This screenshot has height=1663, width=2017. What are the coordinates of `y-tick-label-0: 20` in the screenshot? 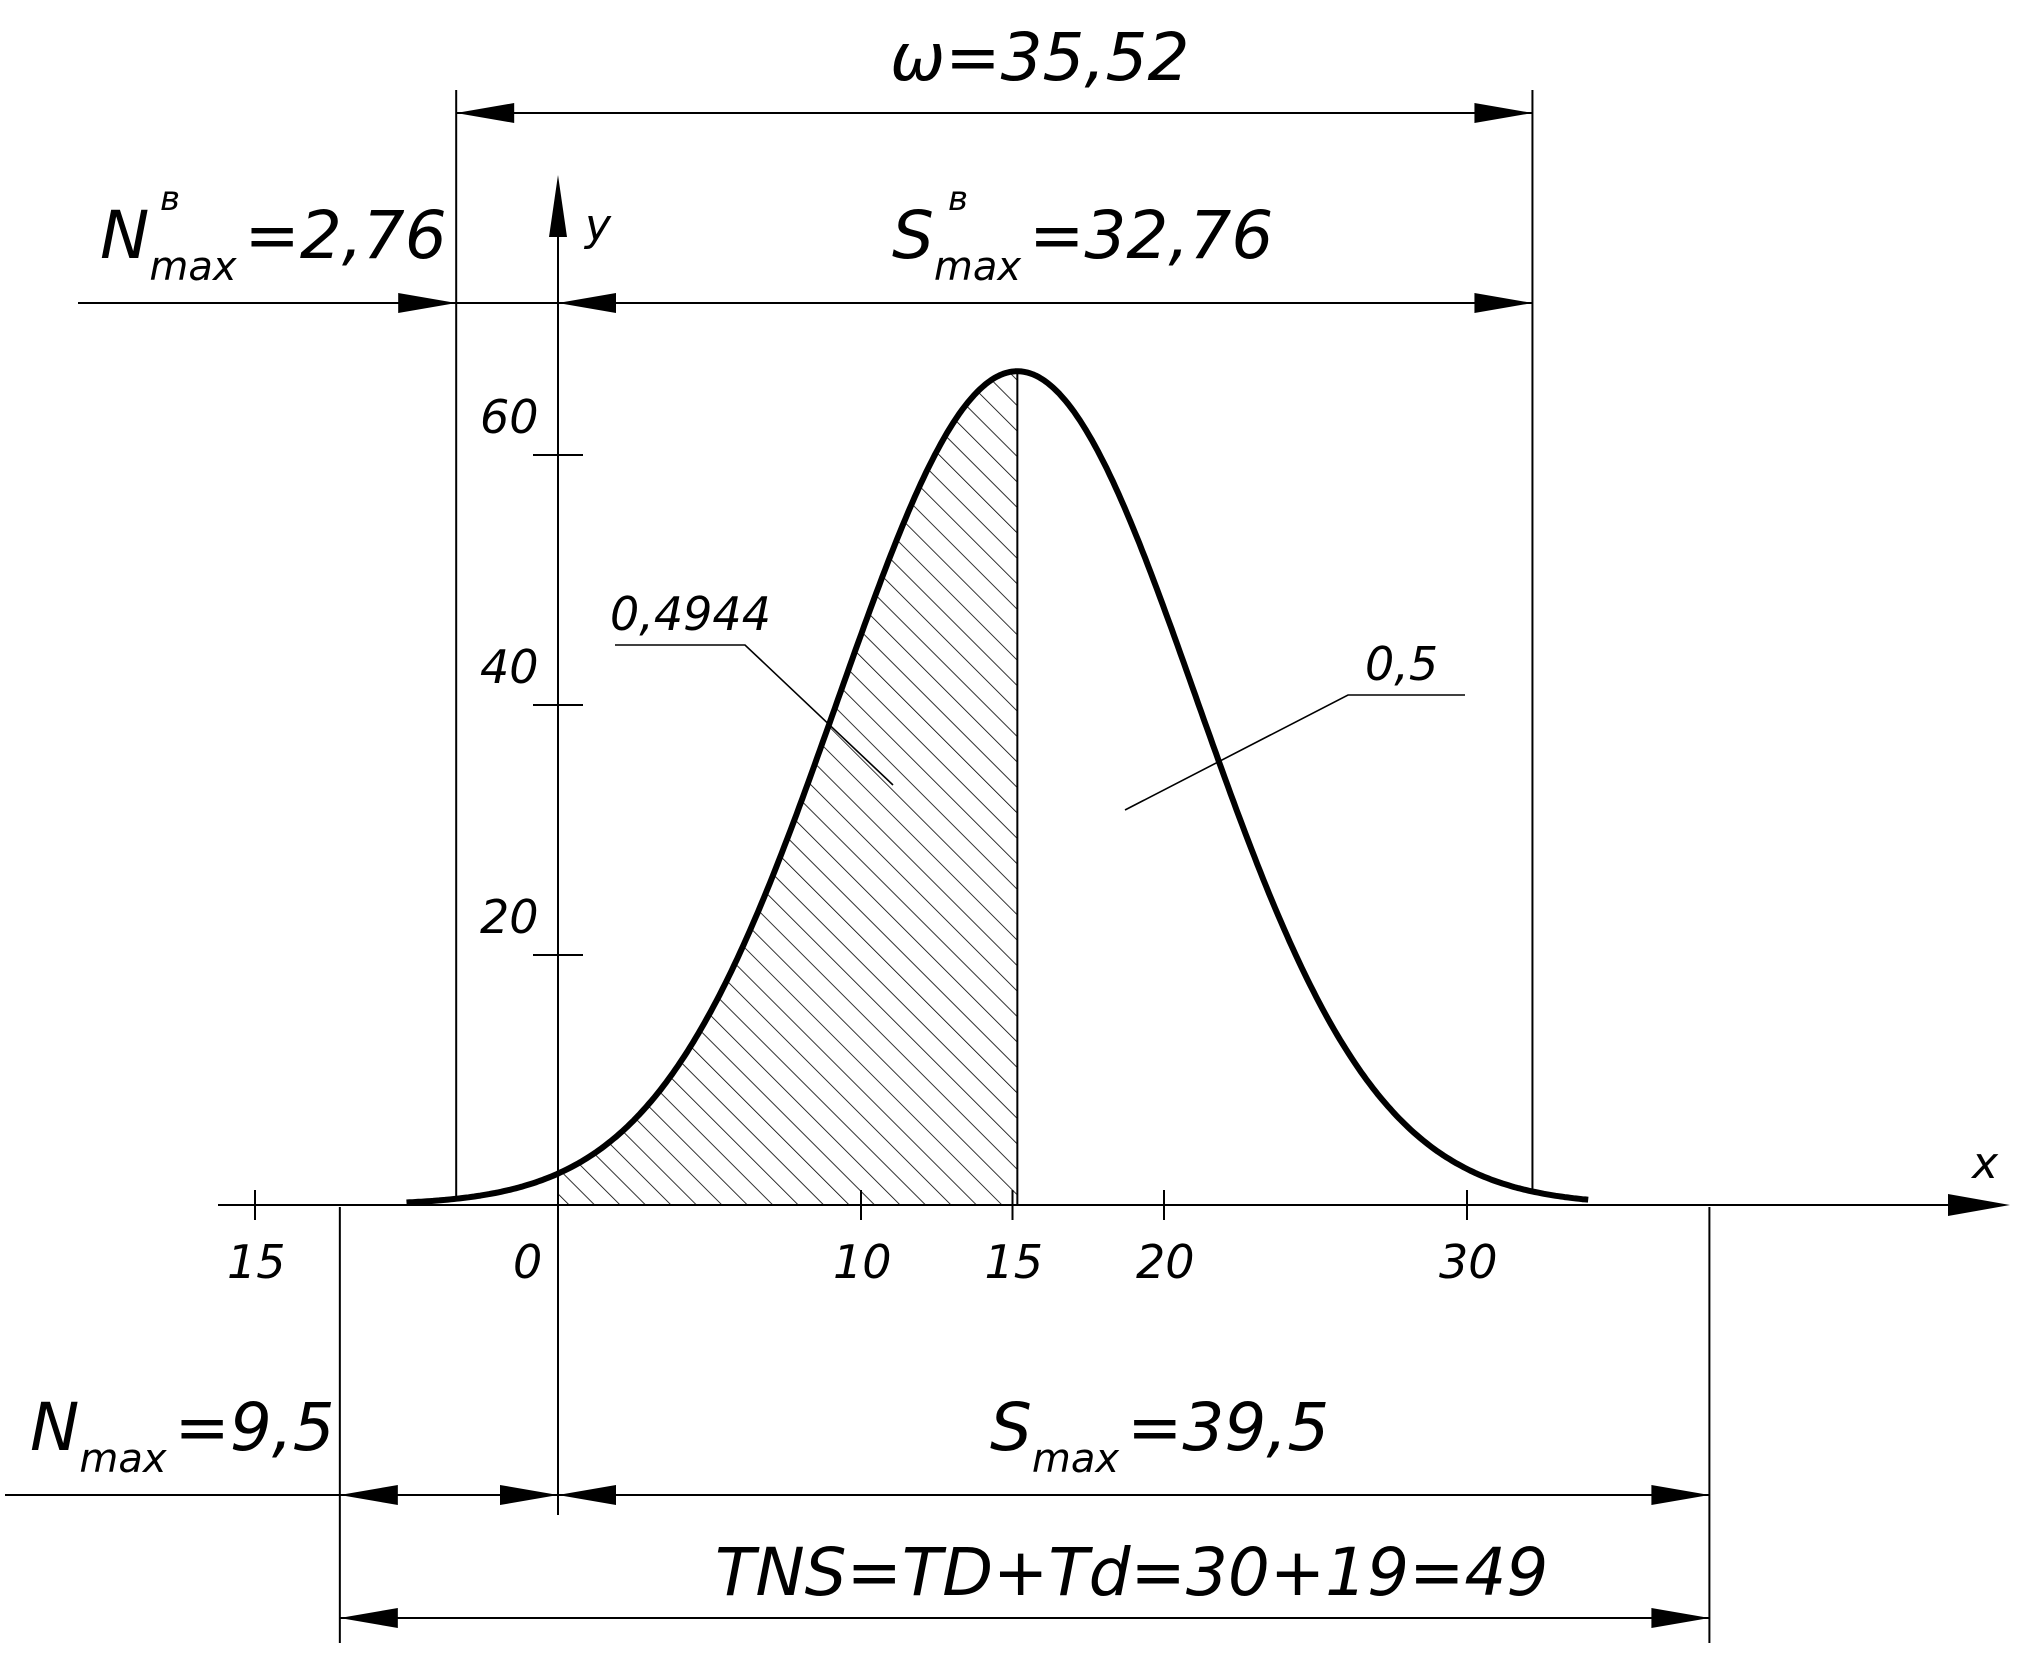 It's located at (509, 917).